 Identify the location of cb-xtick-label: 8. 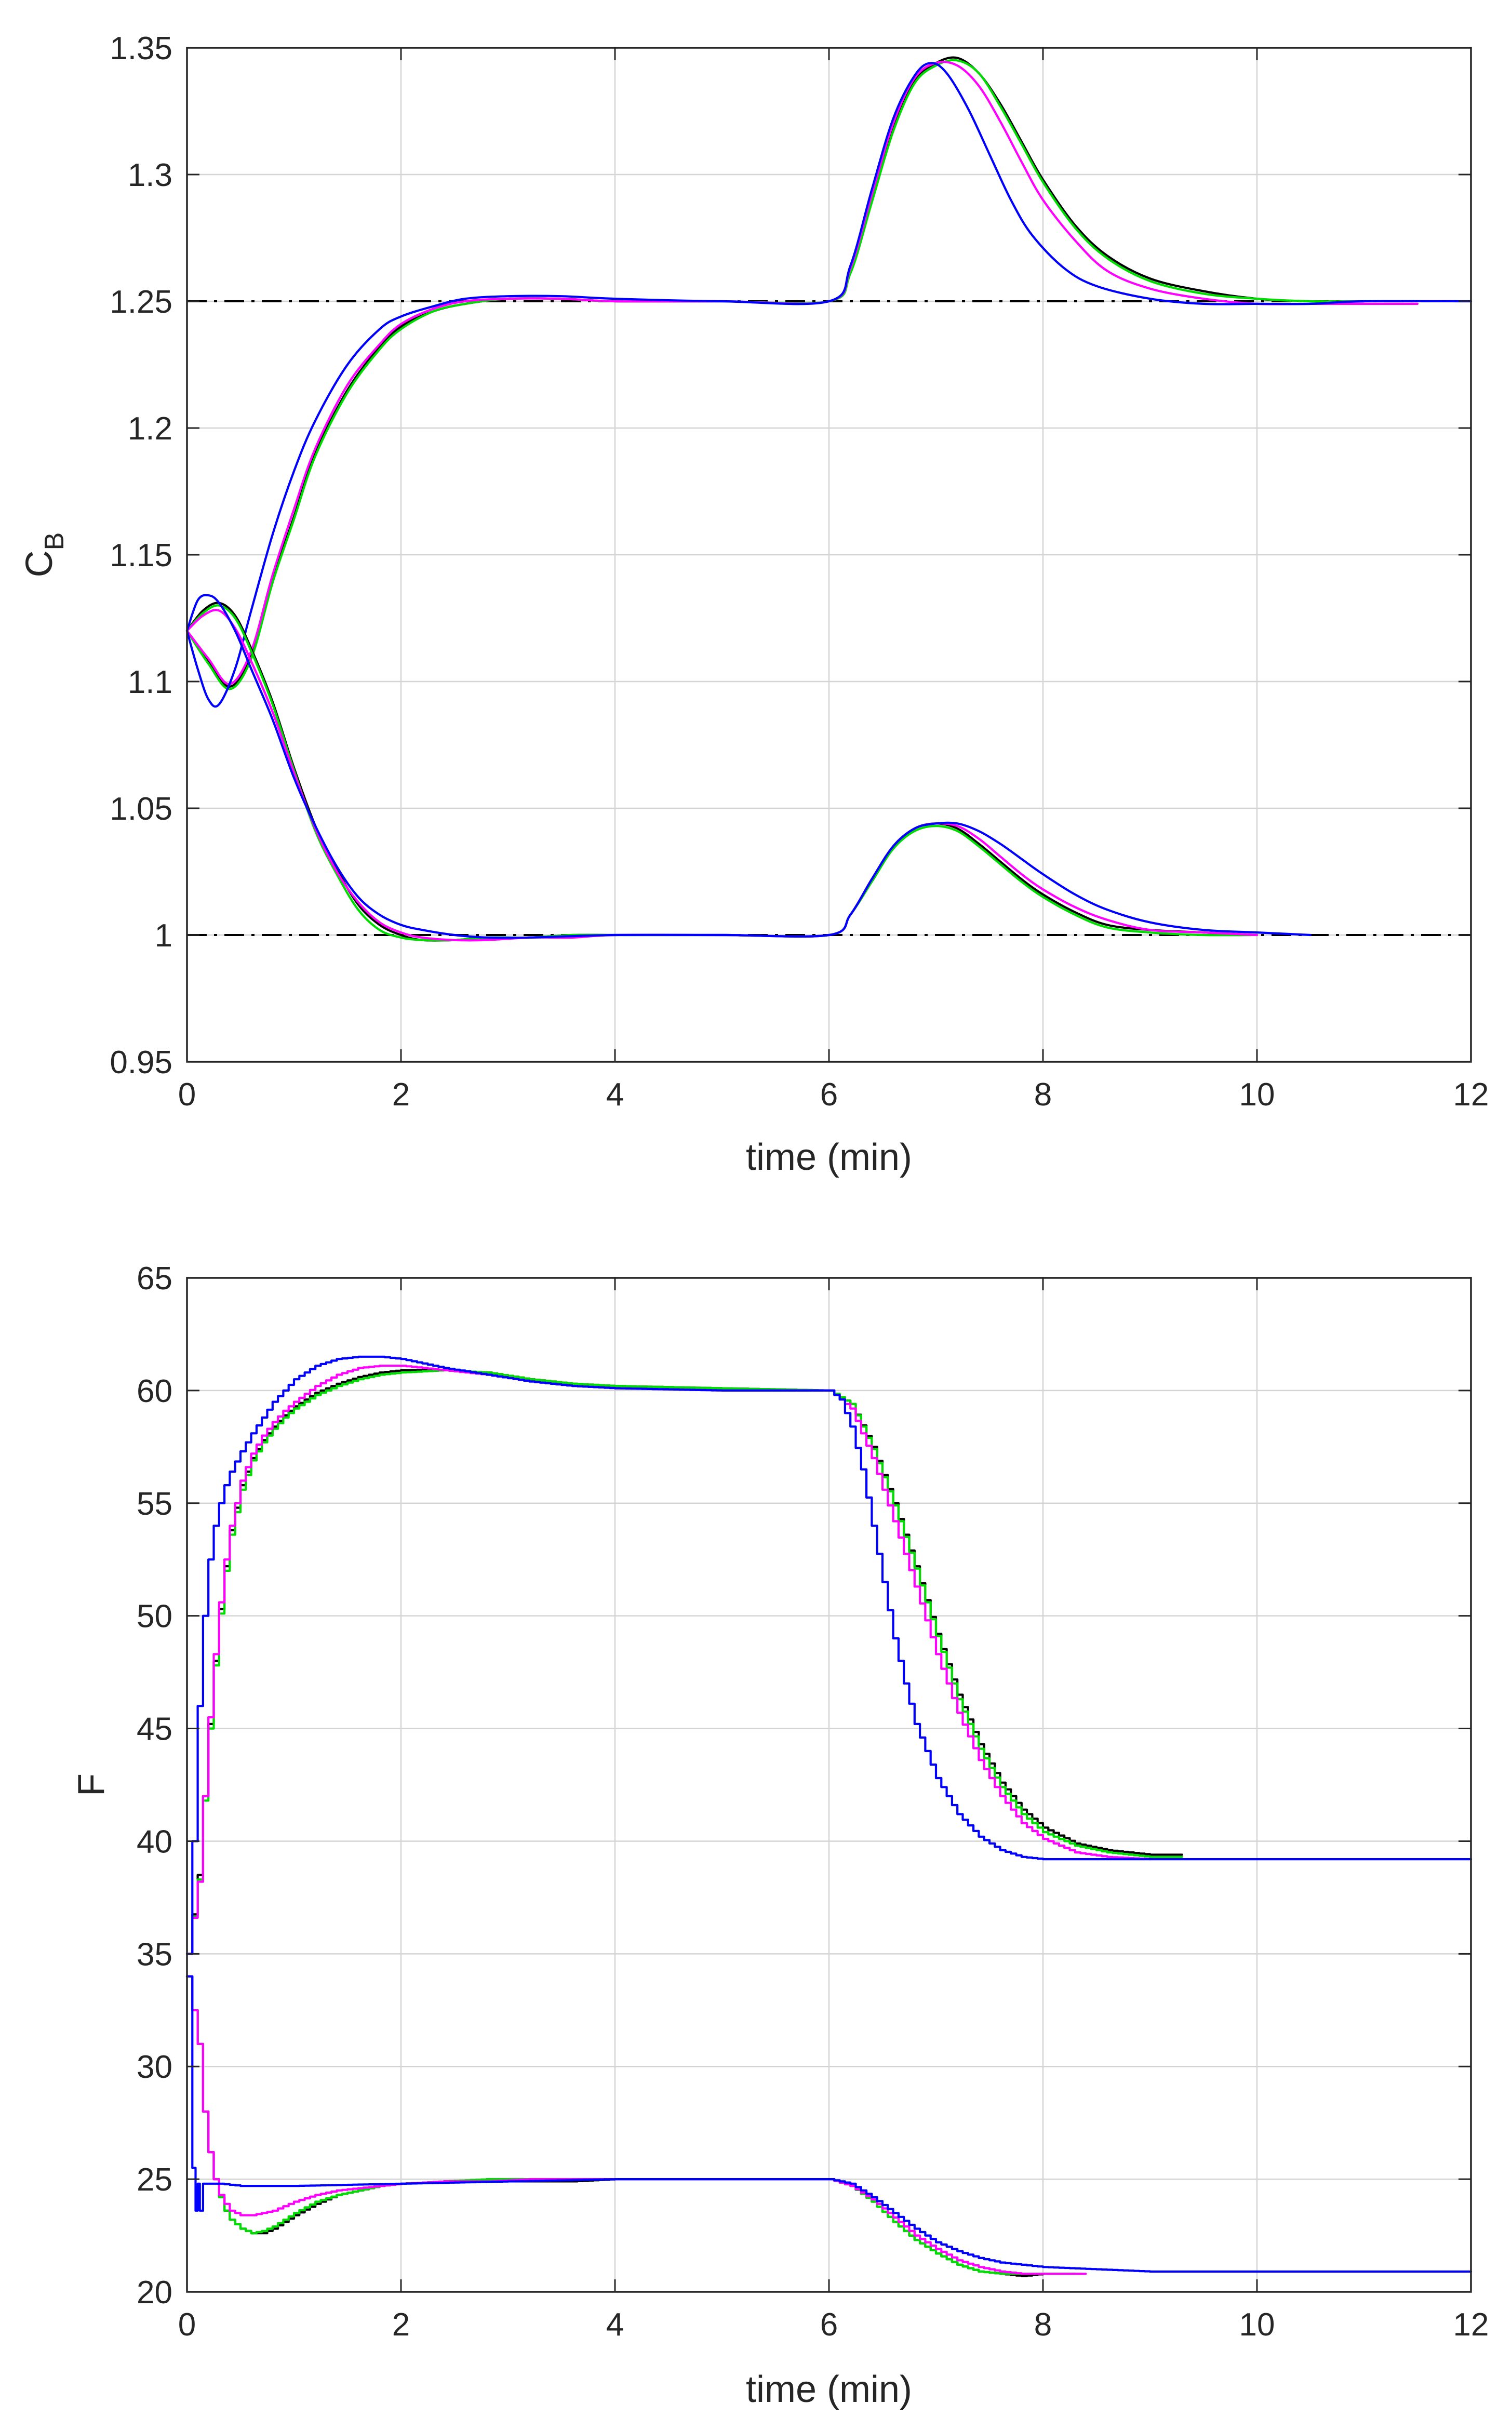
(1043, 1095).